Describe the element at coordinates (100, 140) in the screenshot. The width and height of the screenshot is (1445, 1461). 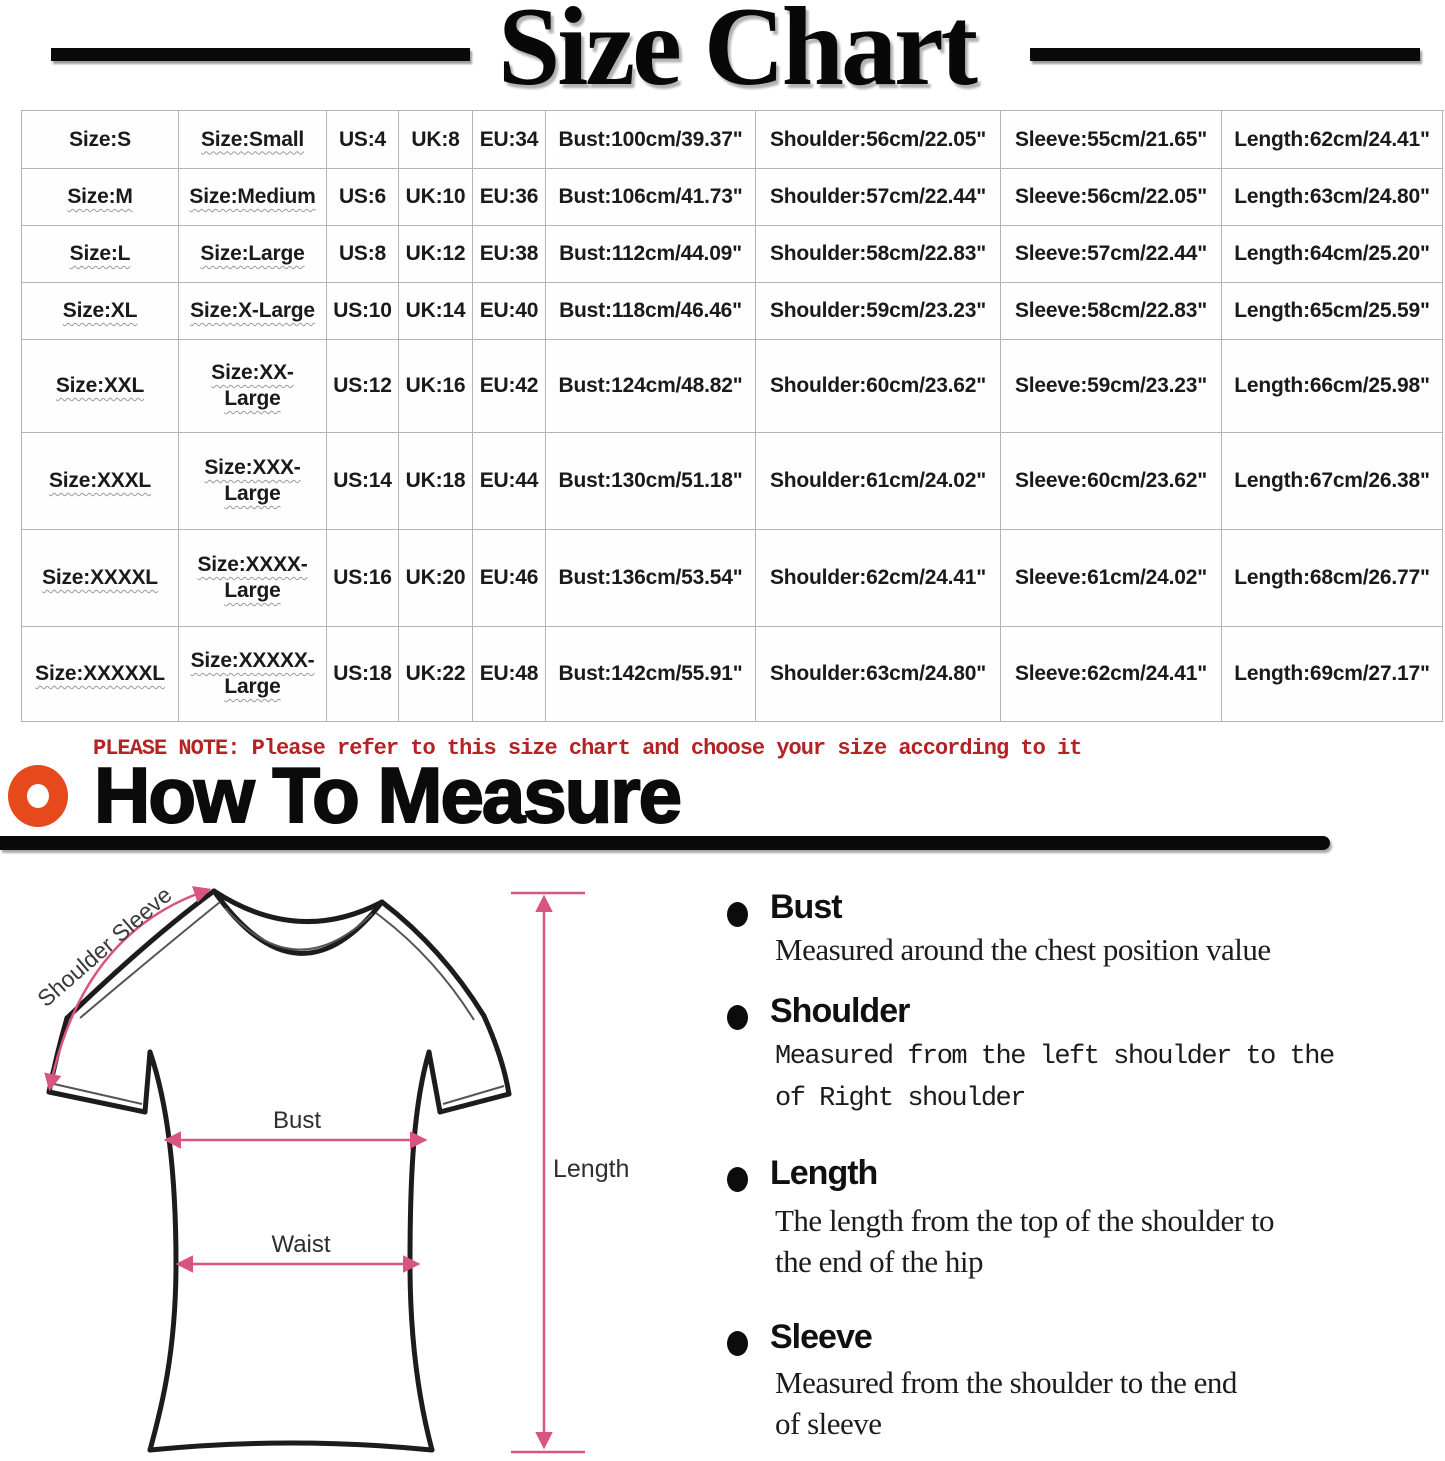
I see `size-table-cell: Size:S` at that location.